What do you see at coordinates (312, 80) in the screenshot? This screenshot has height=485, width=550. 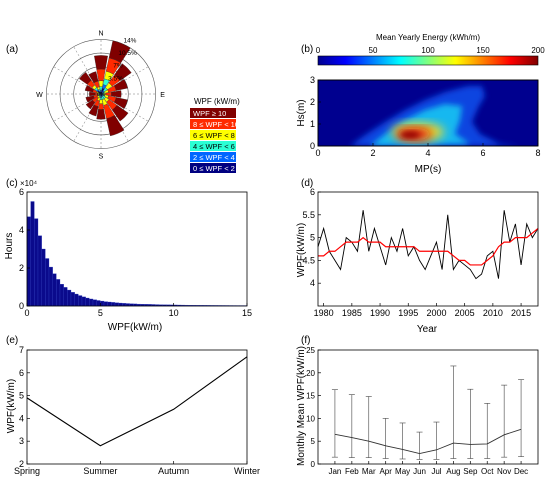 I see `y-tick-label-3: 3` at bounding box center [312, 80].